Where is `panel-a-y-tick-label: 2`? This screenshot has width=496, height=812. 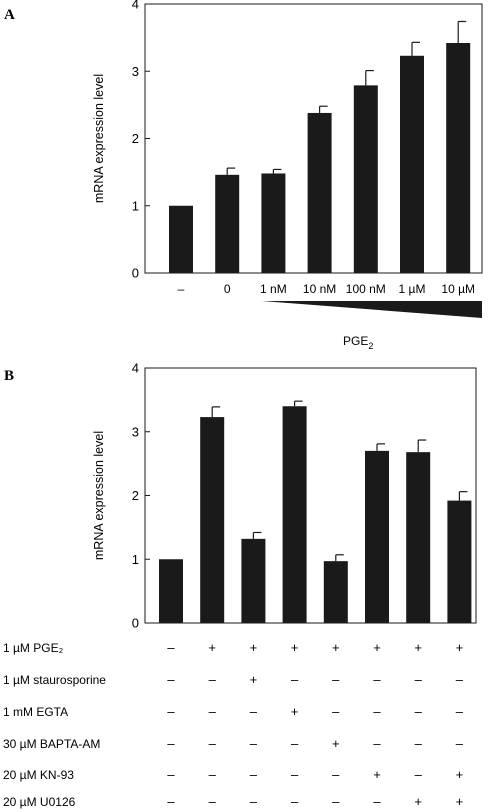
panel-a-y-tick-label: 2 is located at coordinates (135, 138).